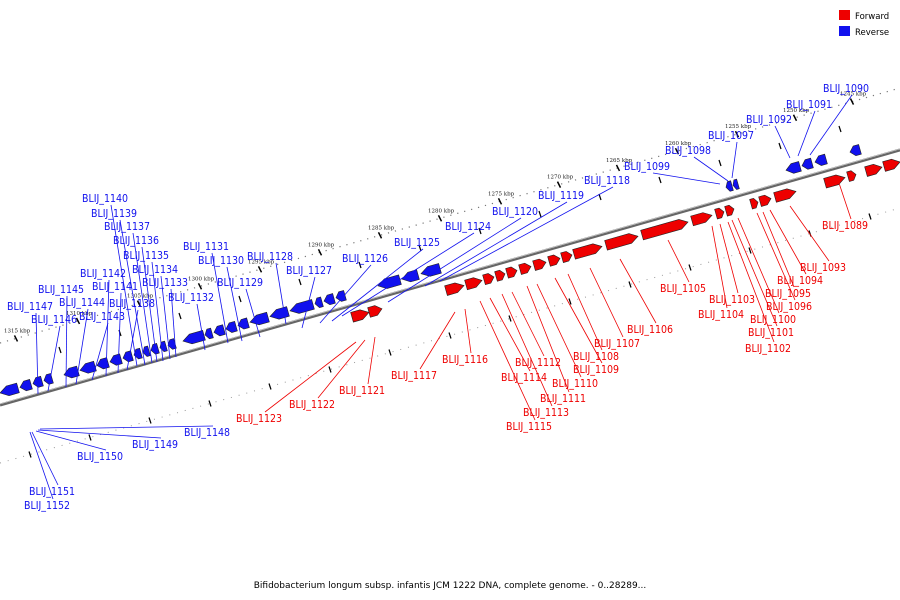  What do you see at coordinates (127, 227) in the screenshot?
I see `gene-label-blij-1137: BLIJ_1137` at bounding box center [127, 227].